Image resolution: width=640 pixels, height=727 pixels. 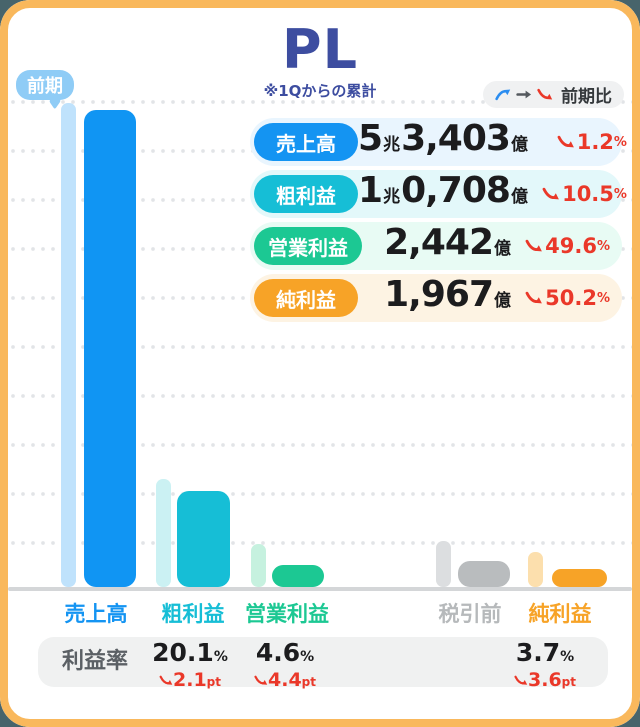 I want to click on bar-operating-prev, so click(x=258, y=565).